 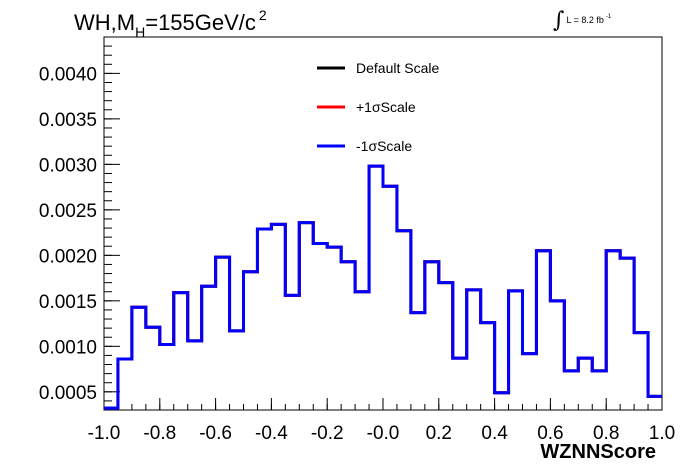 I want to click on legend-label-1: +1σScale, so click(x=386, y=107).